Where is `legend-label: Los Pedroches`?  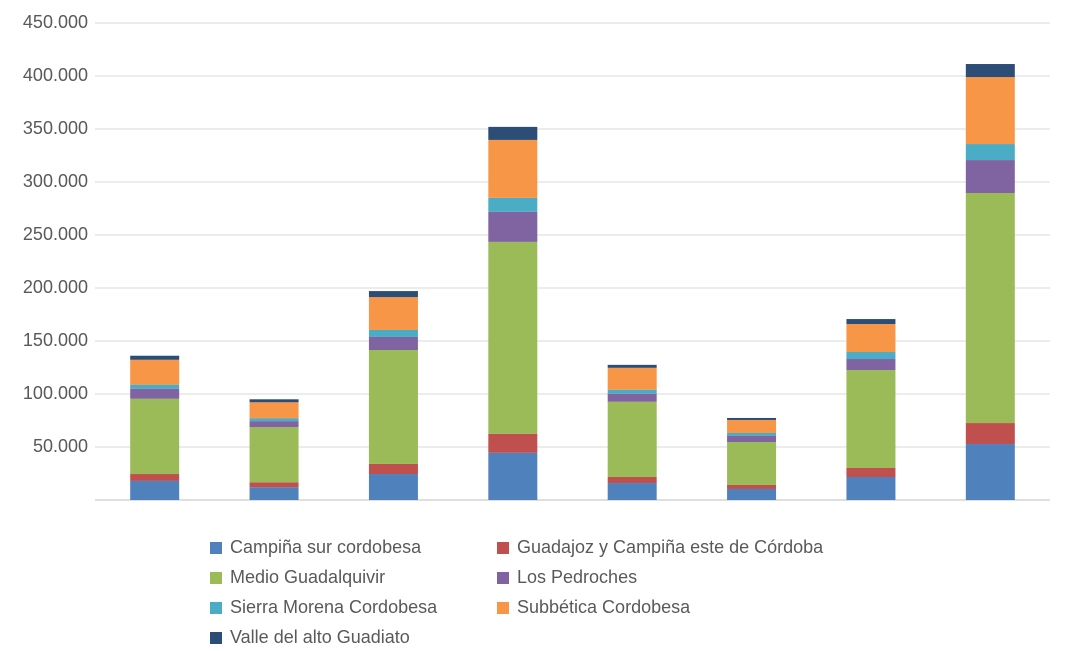
legend-label: Los Pedroches is located at coordinates (577, 577).